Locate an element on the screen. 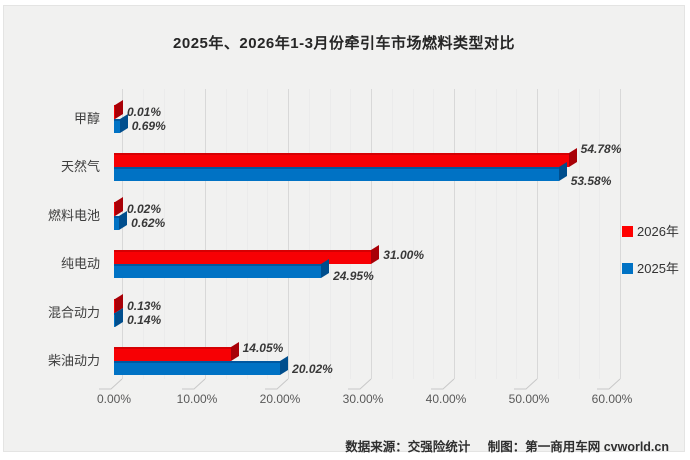  x-tick-label: 60.00% is located at coordinates (612, 399).